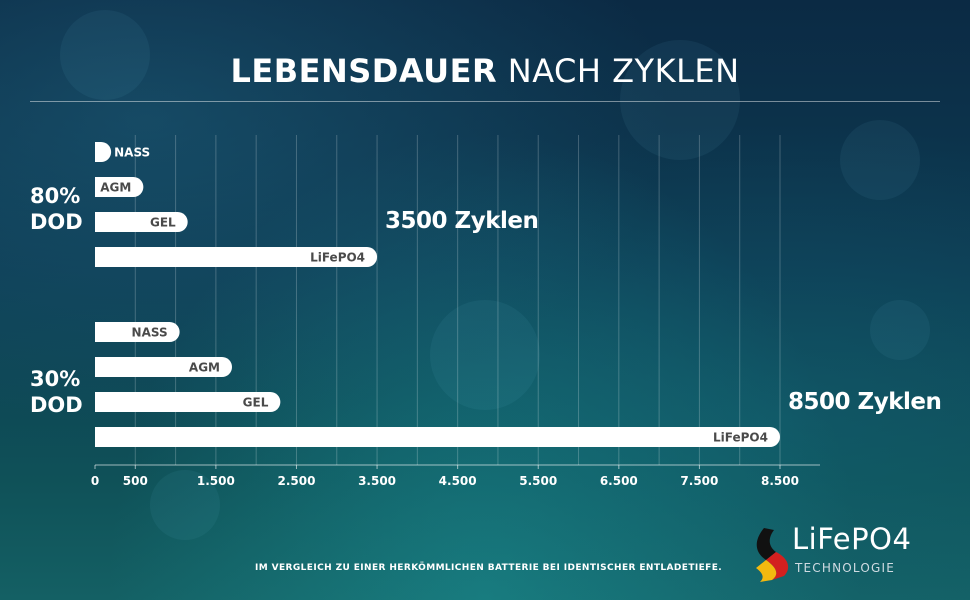  Describe the element at coordinates (845, 568) in the screenshot. I see `logo-subtitle: TECHNOLOGIE` at that location.